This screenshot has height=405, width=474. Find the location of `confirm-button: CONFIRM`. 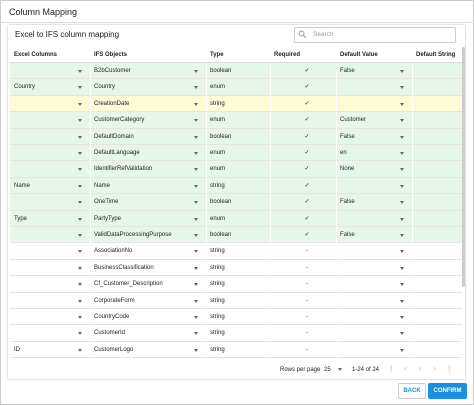

confirm-button: CONFIRM is located at coordinates (447, 391).